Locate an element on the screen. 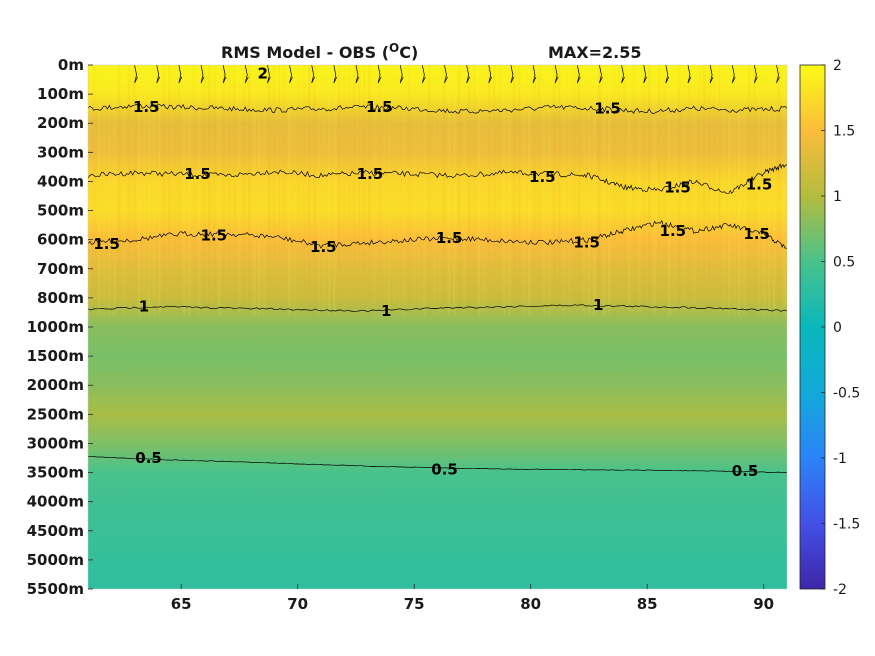 This screenshot has height=656, width=875. y-tick-label: 700m is located at coordinates (60, 269).